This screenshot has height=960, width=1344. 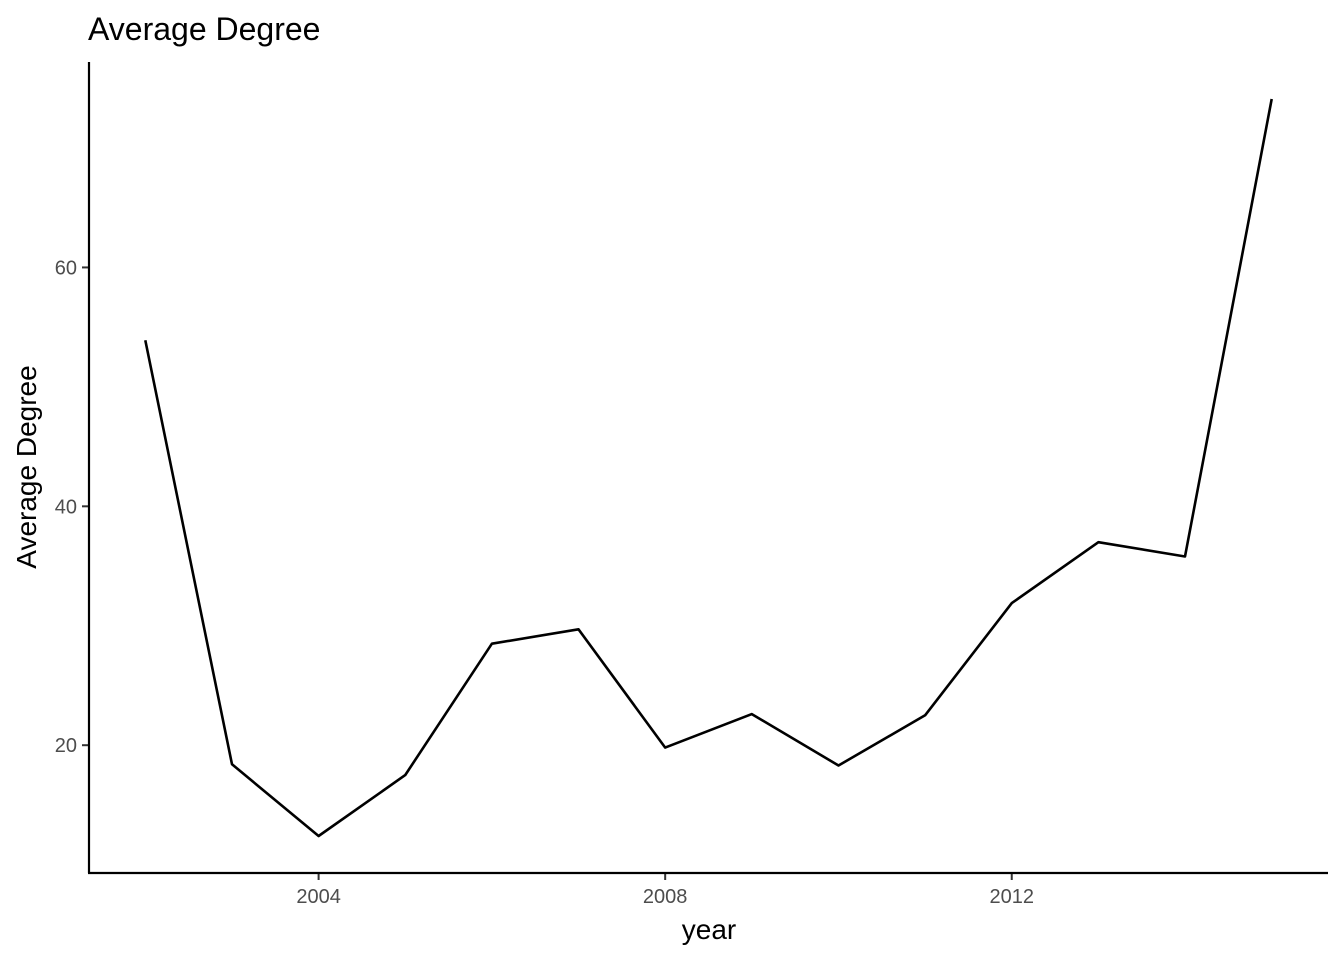 I want to click on y-axis-ticks: 20 40 60, so click(x=72, y=507).